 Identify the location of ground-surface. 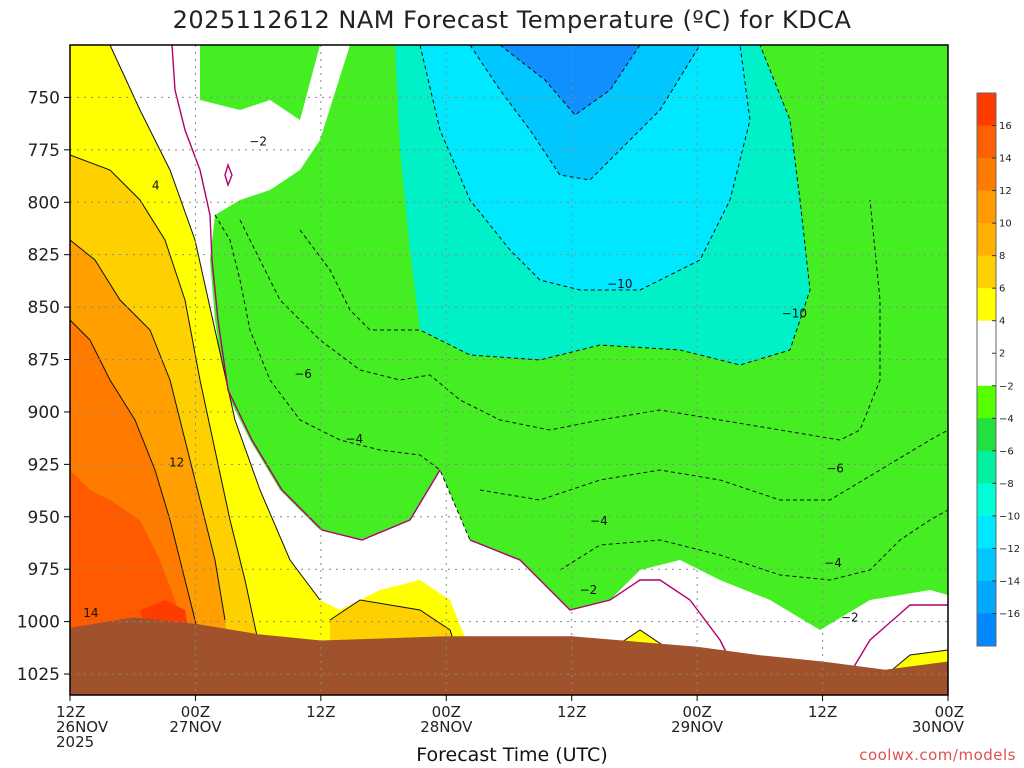
(509, 656).